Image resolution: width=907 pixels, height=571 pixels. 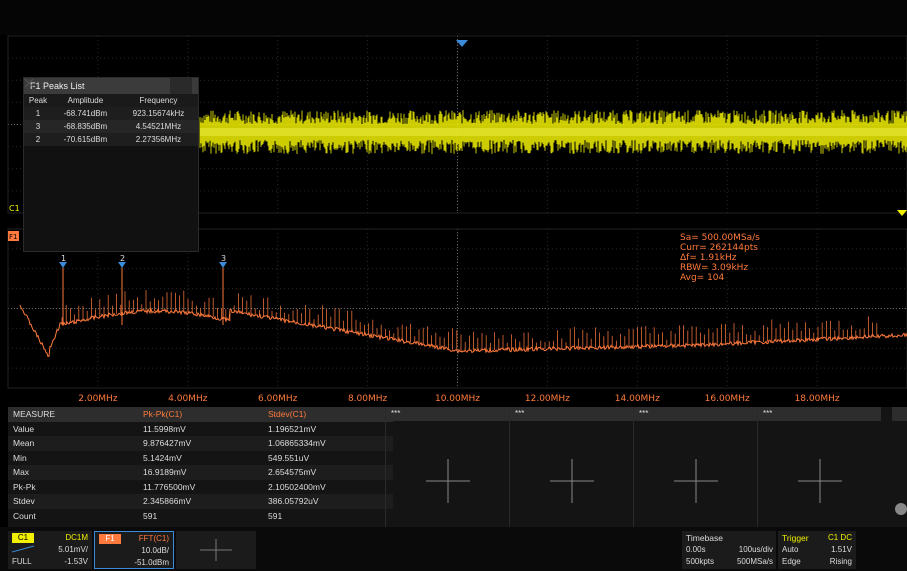 I want to click on trigger-source: C1 DC, so click(x=839, y=537).